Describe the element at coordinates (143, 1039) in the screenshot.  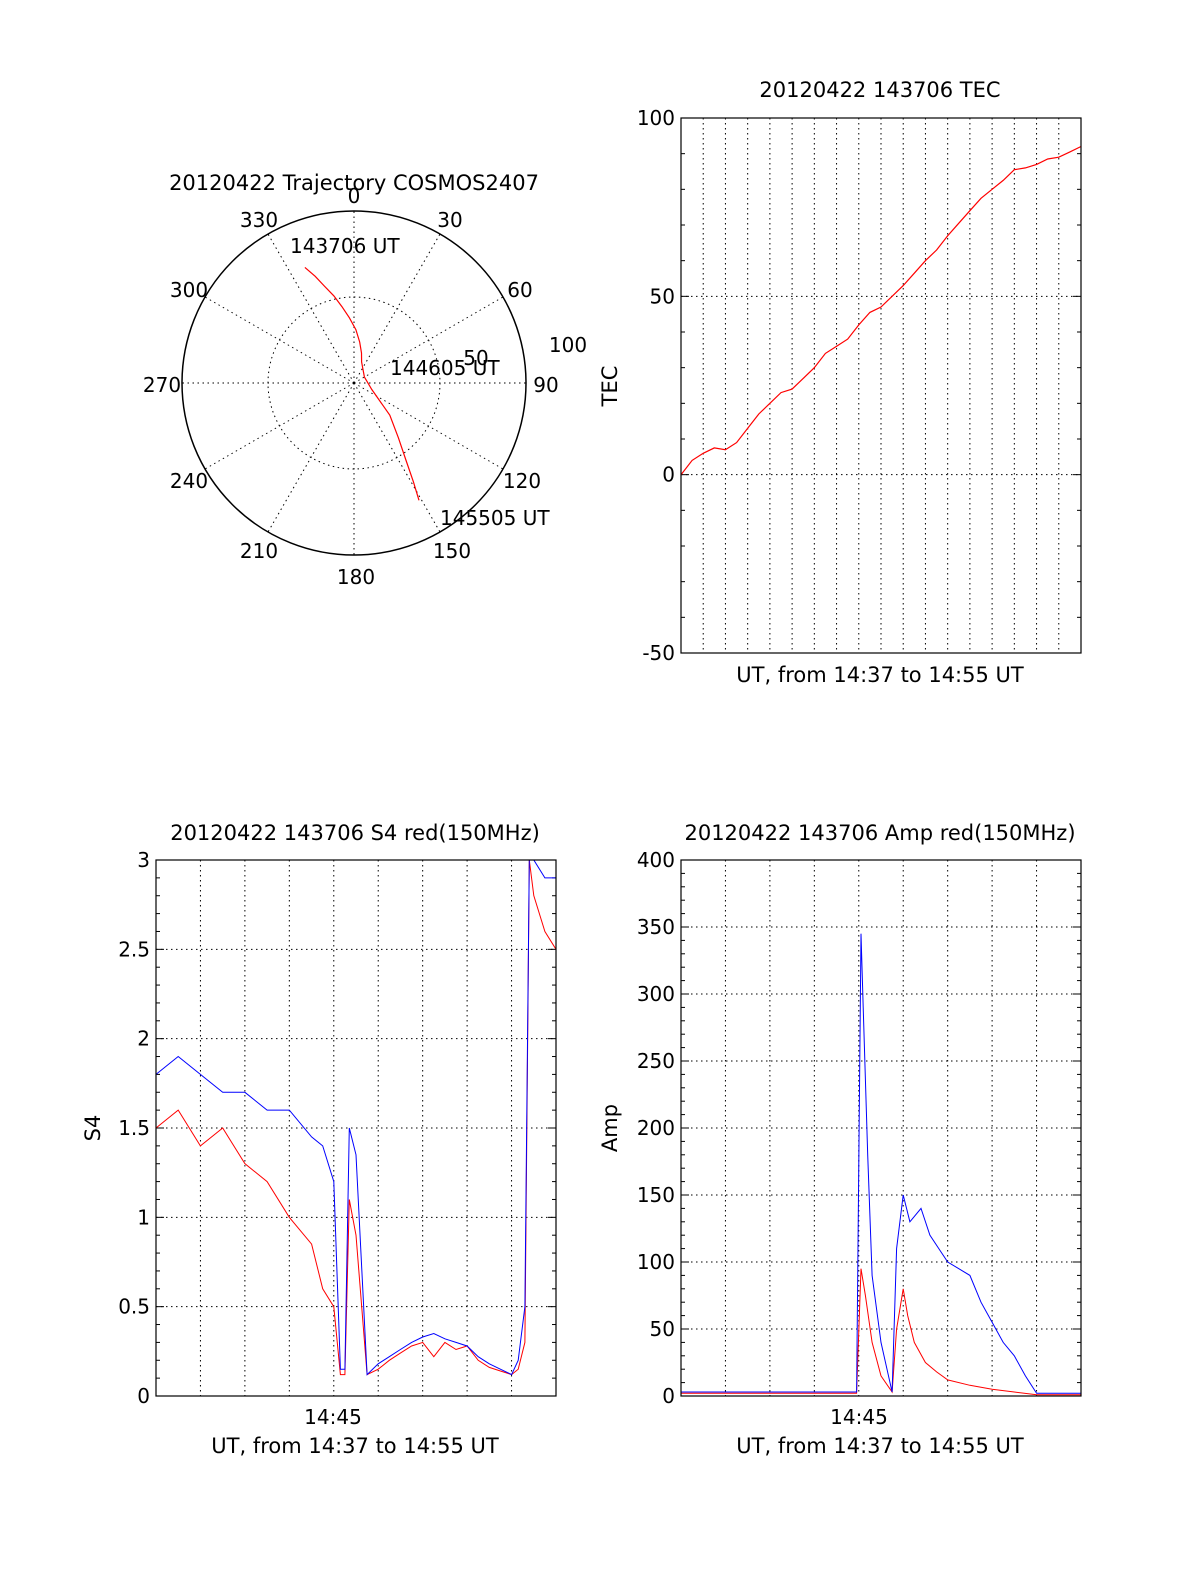
I see `y-tick-label: 2` at that location.